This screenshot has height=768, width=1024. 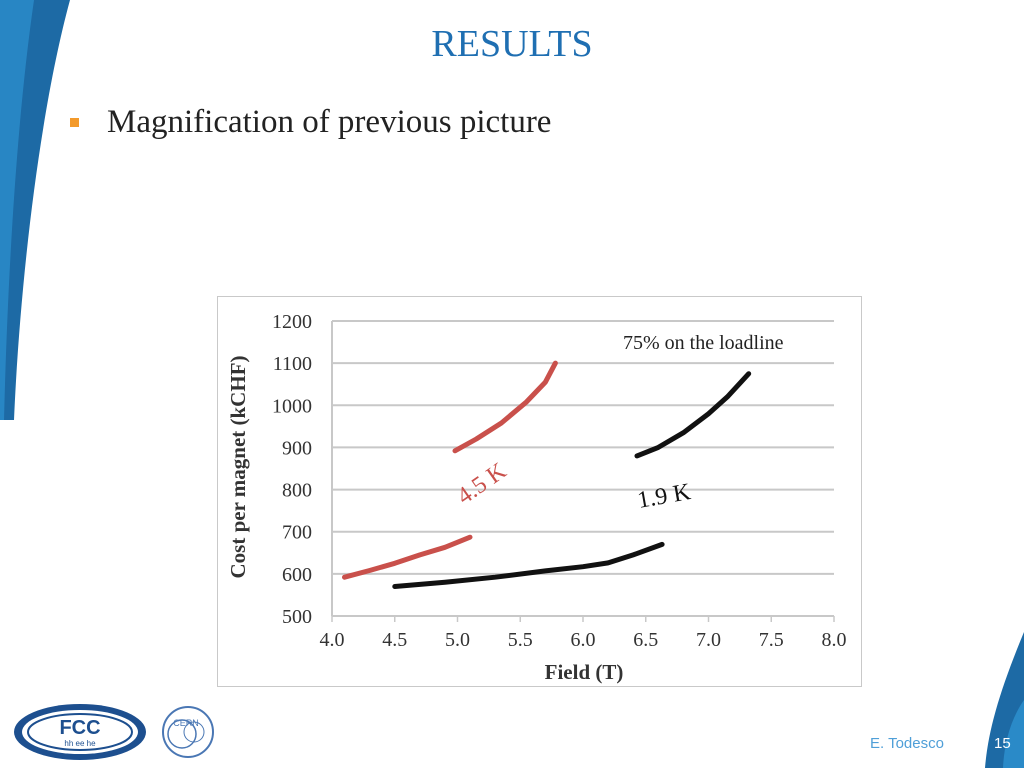 What do you see at coordinates (584, 672) in the screenshot?
I see `x-axis-label: Field (T)` at bounding box center [584, 672].